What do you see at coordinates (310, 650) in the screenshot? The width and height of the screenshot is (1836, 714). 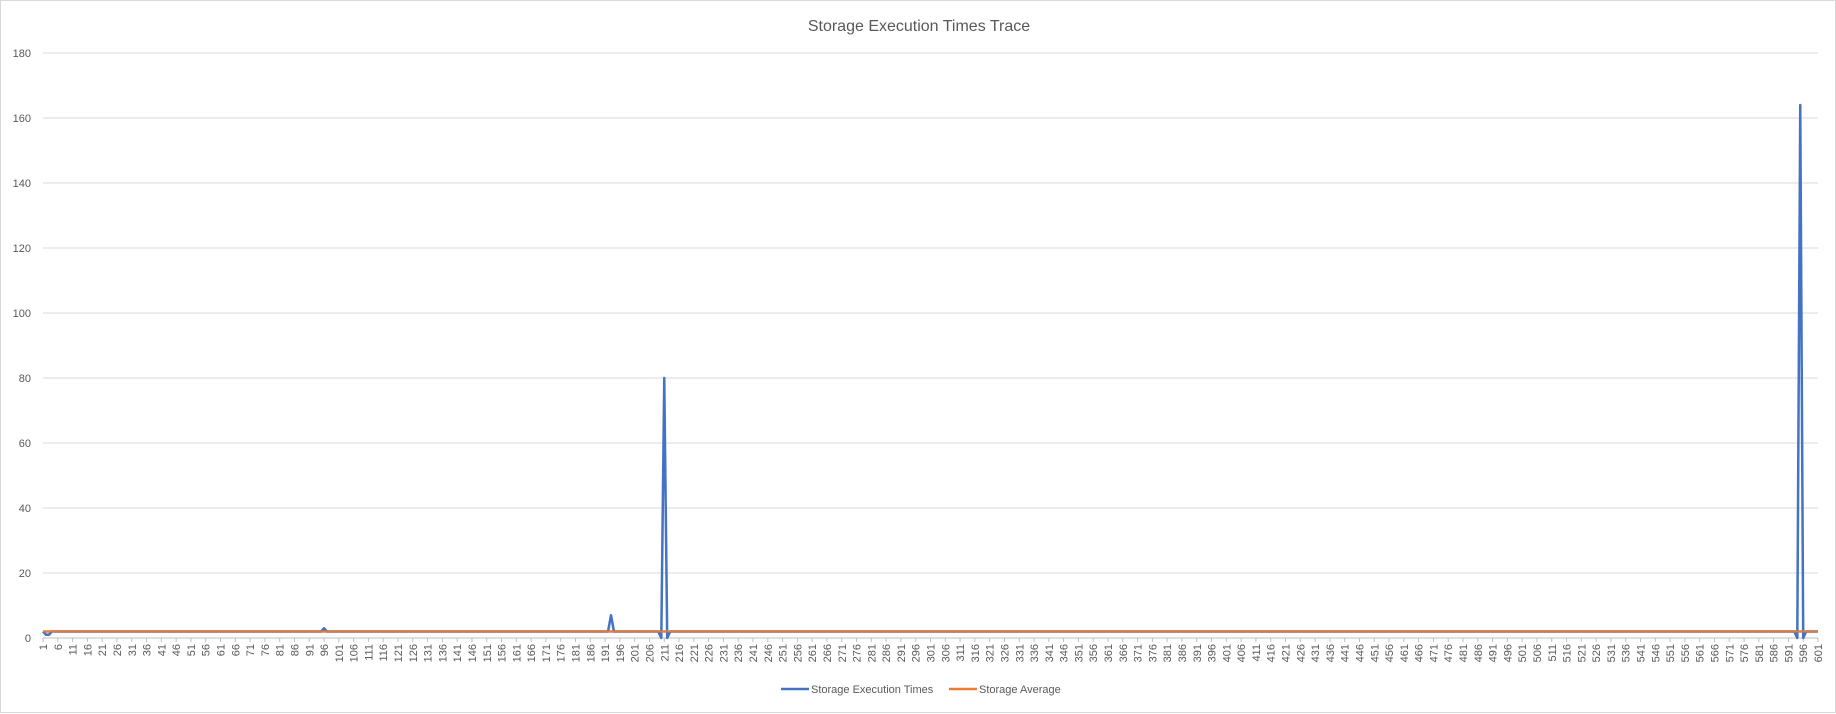 I see `x-tick-label: 91` at bounding box center [310, 650].